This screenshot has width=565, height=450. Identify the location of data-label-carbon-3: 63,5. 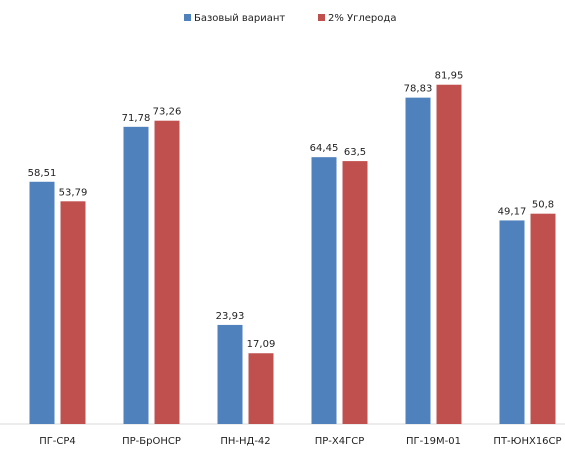
(355, 152).